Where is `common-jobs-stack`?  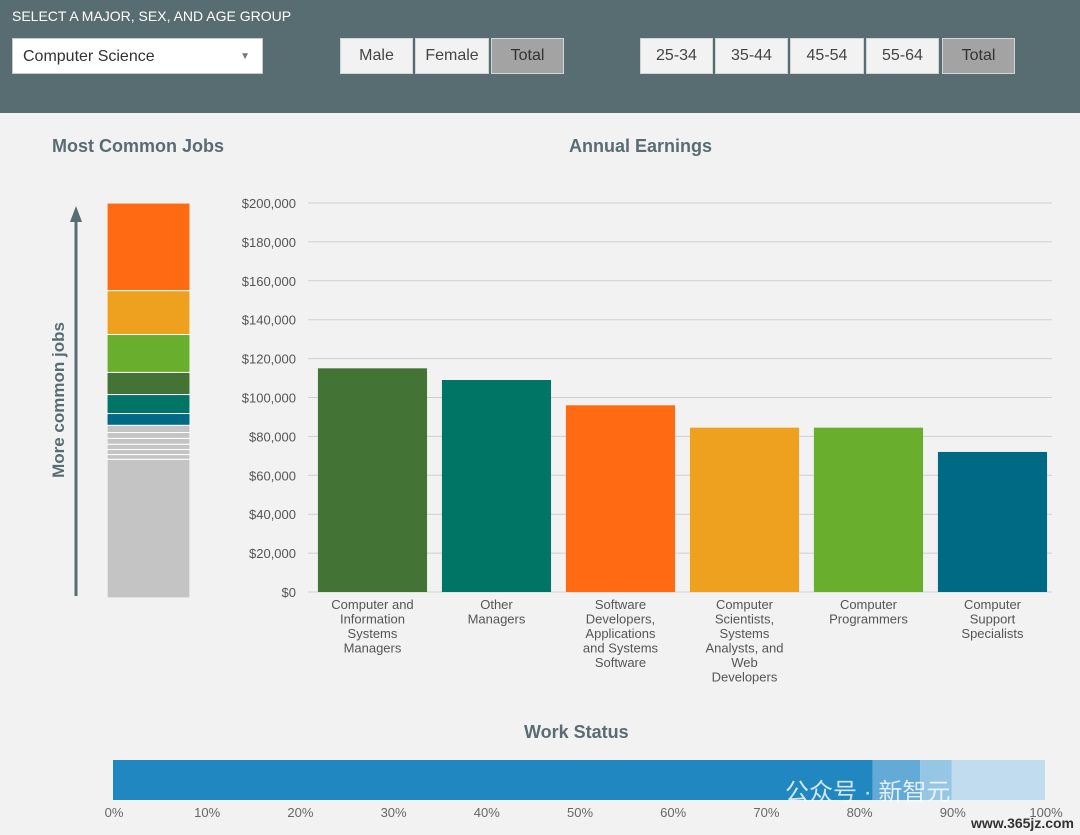 common-jobs-stack is located at coordinates (148, 400).